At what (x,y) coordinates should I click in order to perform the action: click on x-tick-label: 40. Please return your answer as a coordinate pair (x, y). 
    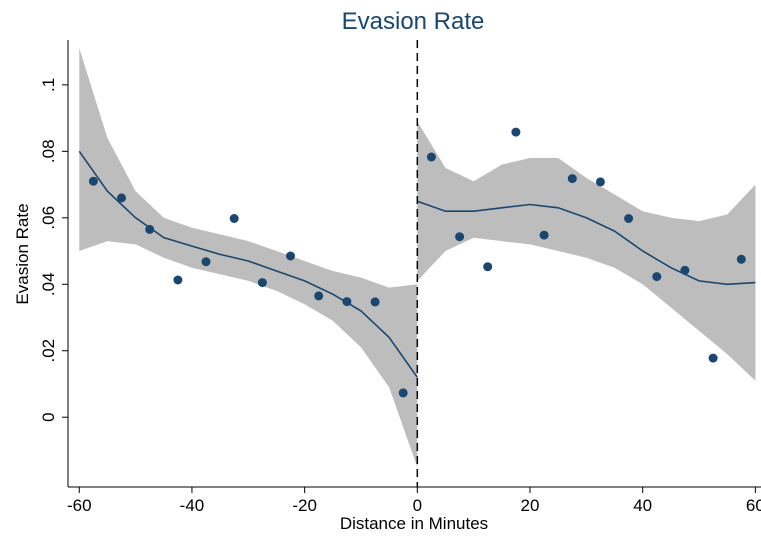
    Looking at the image, I should click on (642, 505).